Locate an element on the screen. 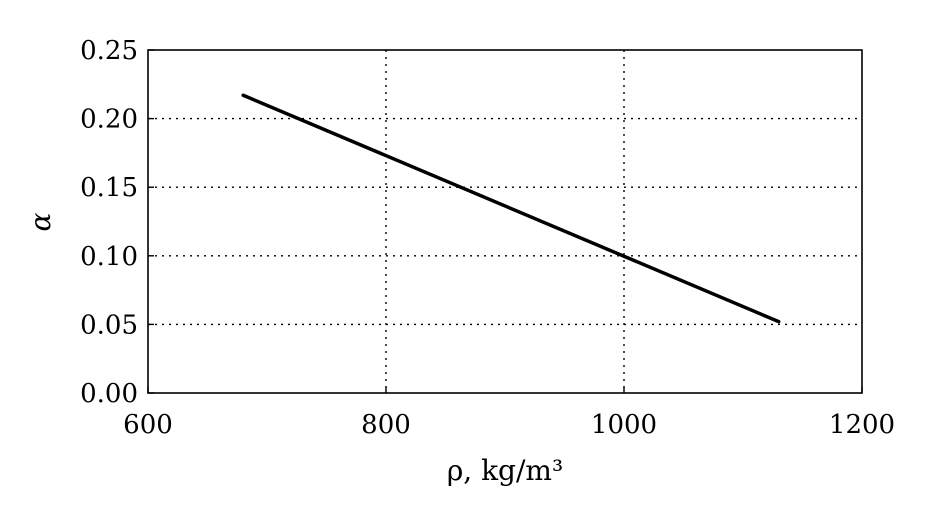 This screenshot has height=512, width=950. y-tick-label: 0.20 is located at coordinates (109, 120).